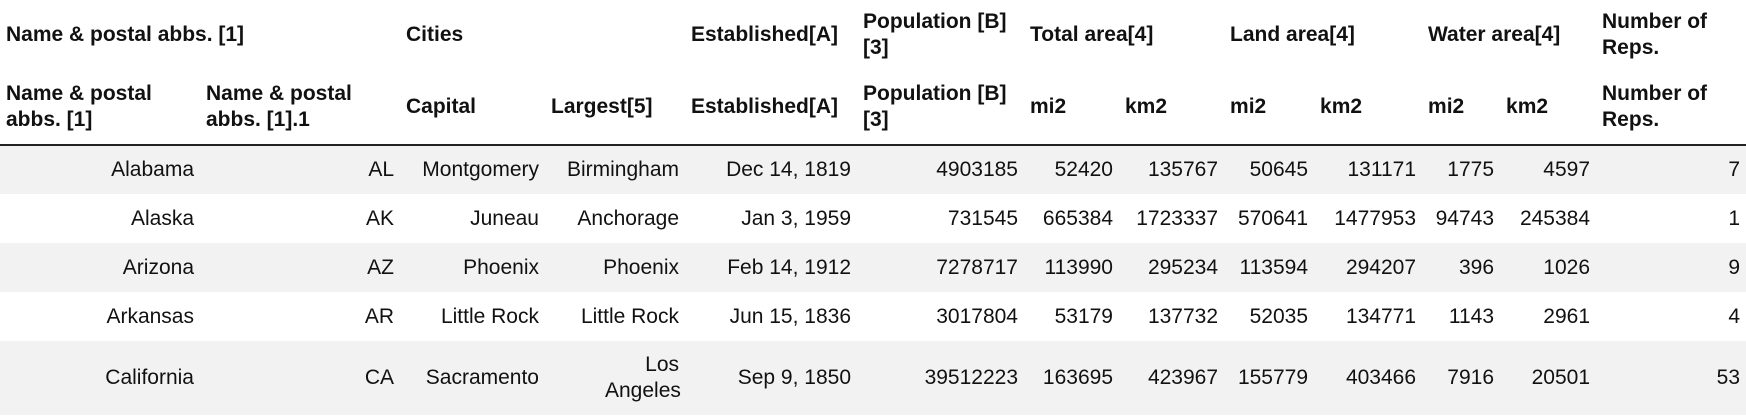 The width and height of the screenshot is (1746, 418). Describe the element at coordinates (788, 169) in the screenshot. I see `table-cell: Dec 14, 1819` at that location.